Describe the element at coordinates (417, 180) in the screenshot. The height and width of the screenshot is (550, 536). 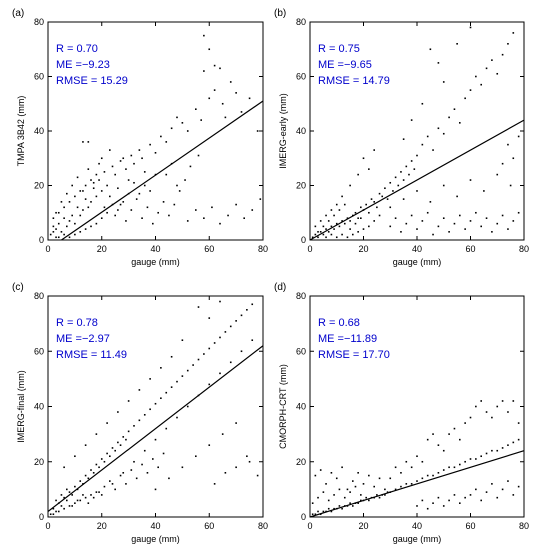
I see `regression-line` at that location.